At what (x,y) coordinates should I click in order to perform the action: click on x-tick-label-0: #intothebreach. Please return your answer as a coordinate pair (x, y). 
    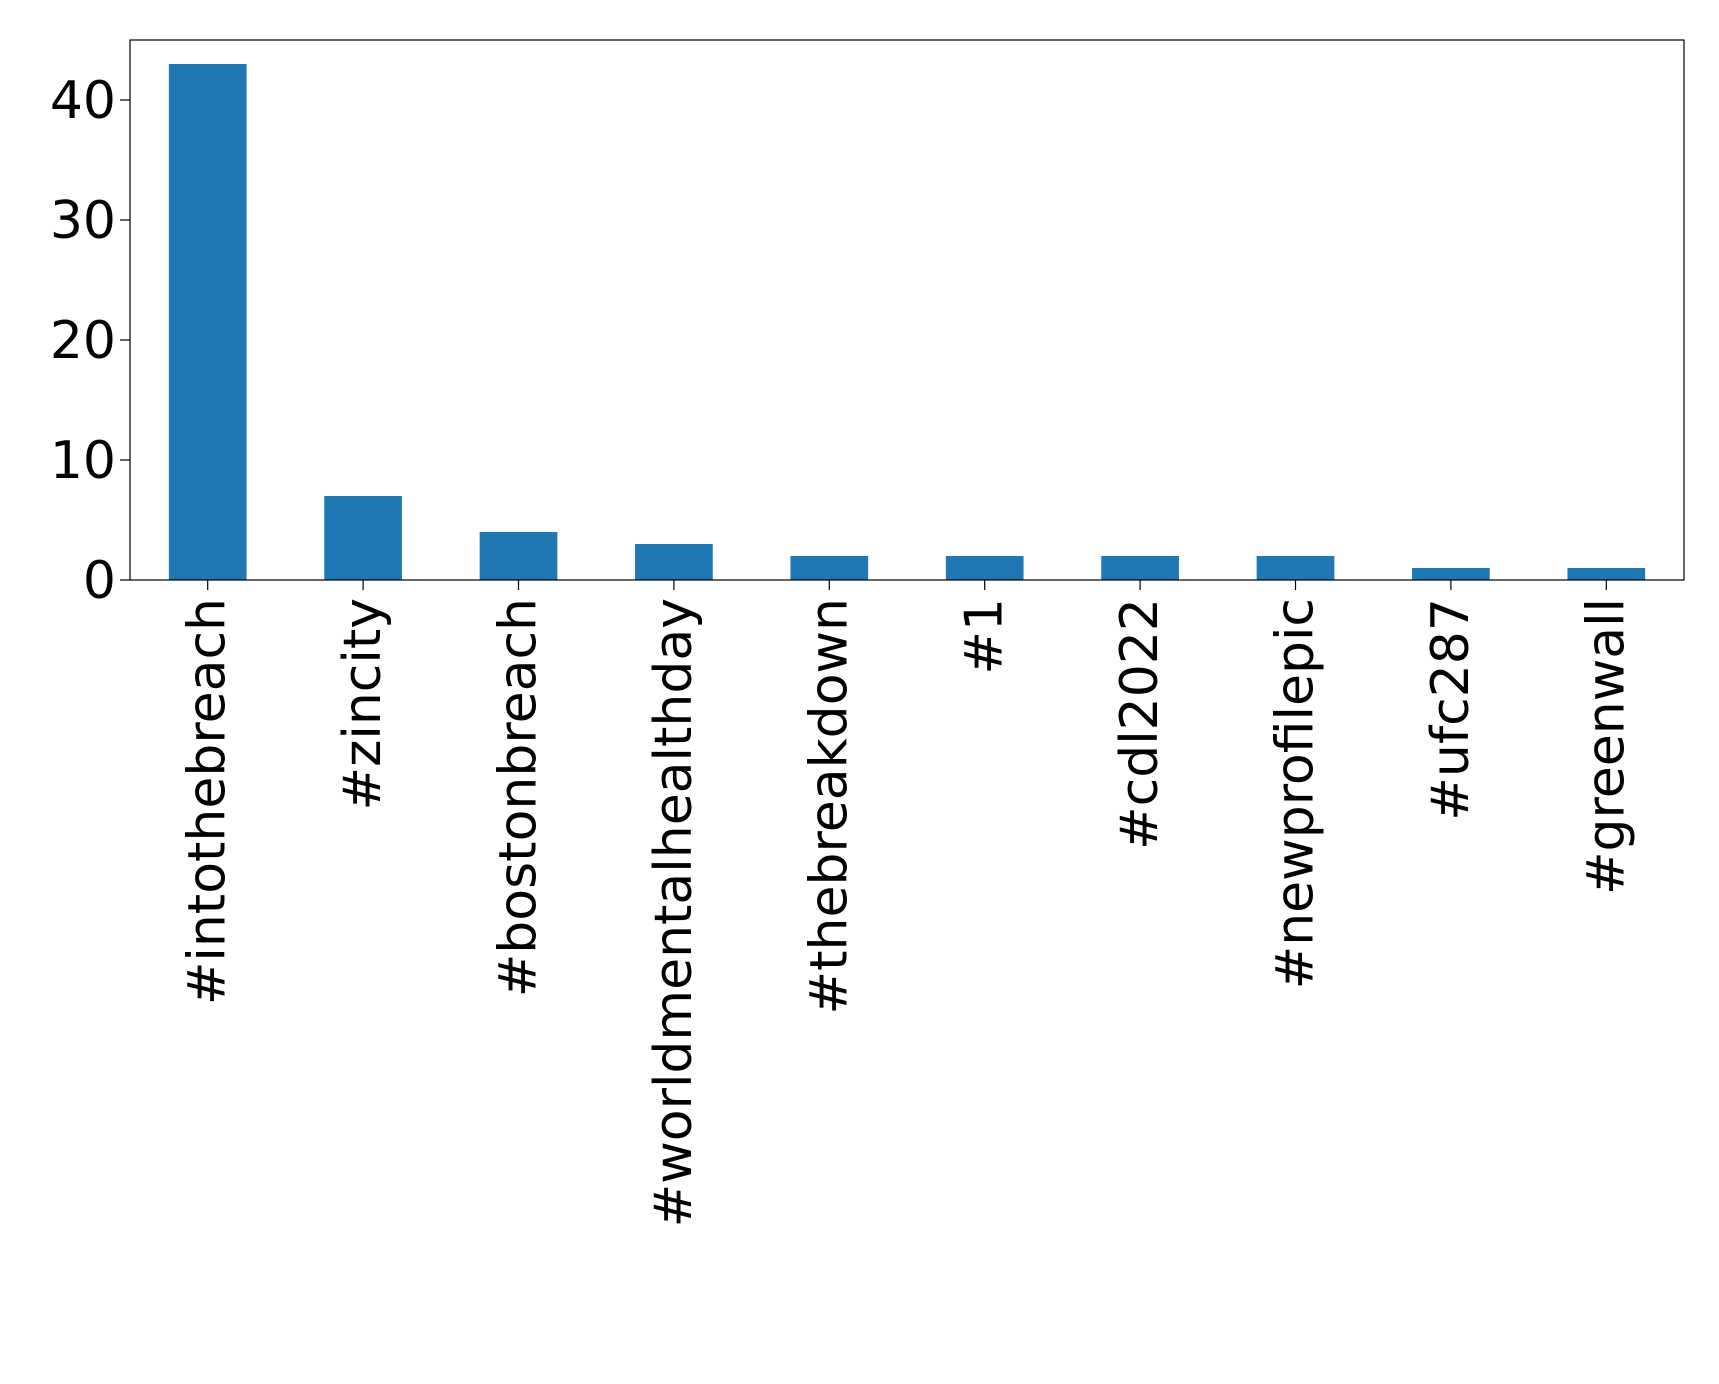
    Looking at the image, I should click on (208, 801).